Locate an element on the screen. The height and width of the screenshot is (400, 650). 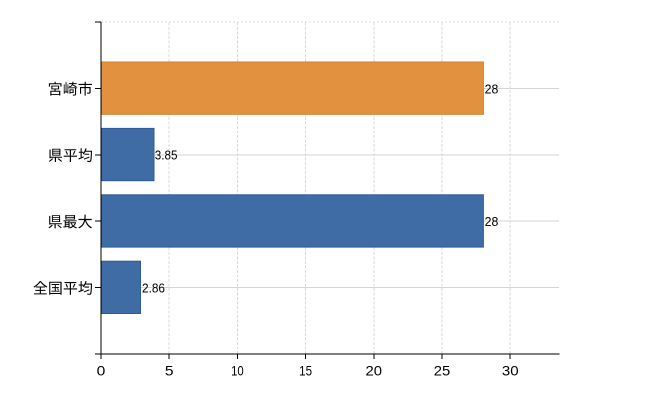
svg-text: 5 is located at coordinates (169, 370).